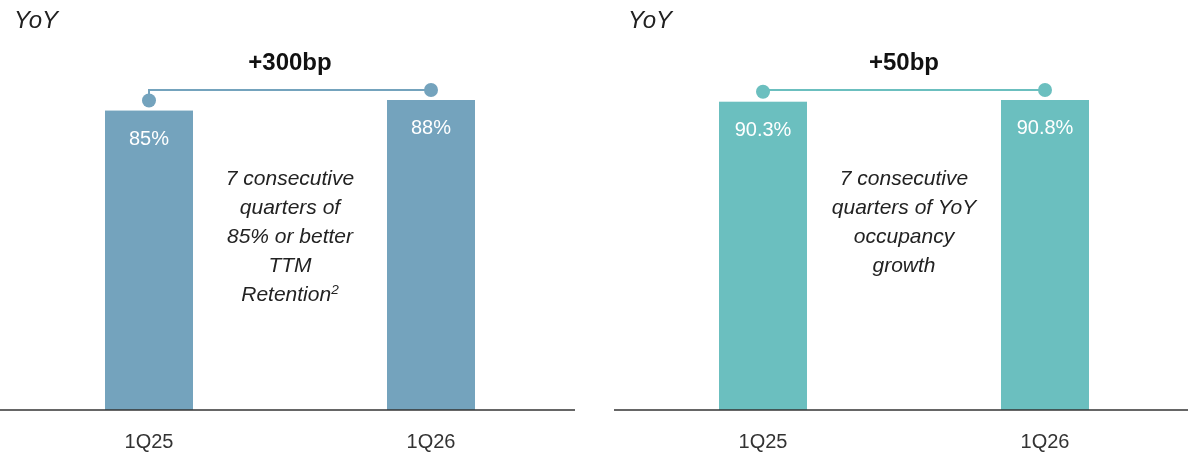 The height and width of the screenshot is (455, 1188). Describe the element at coordinates (763, 128) in the screenshot. I see `data-label: 90.3%` at that location.